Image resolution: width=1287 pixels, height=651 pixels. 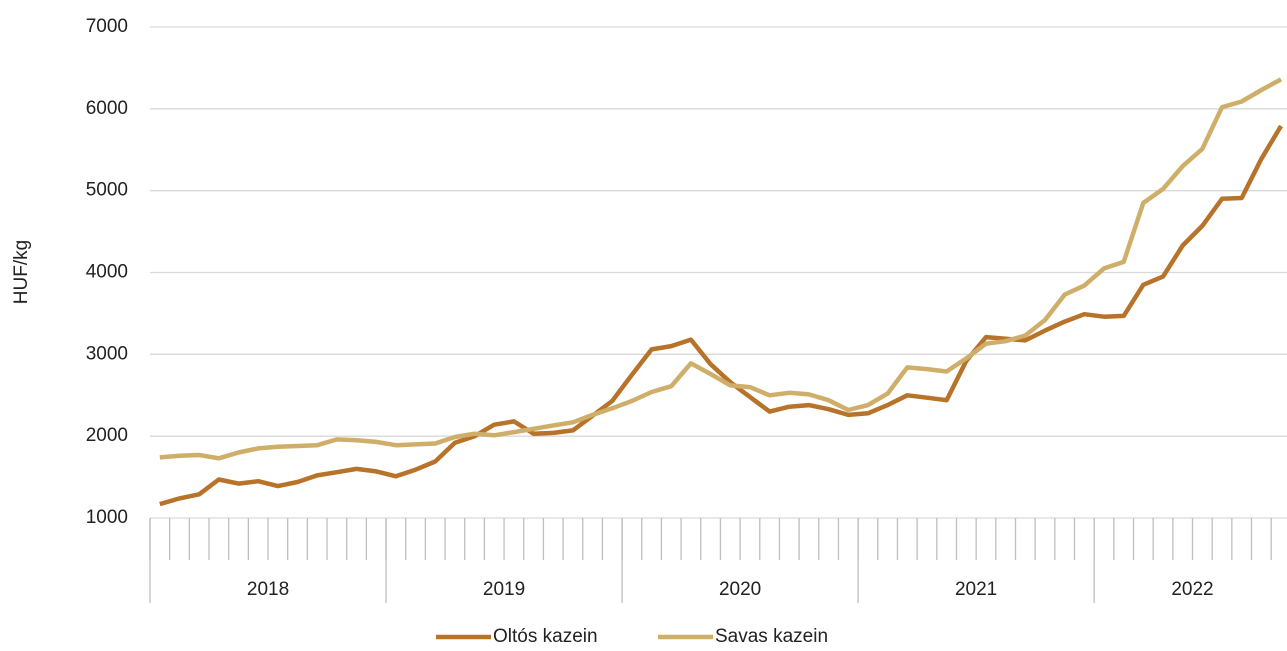 I want to click on x-group-label: 2018, so click(x=268, y=589).